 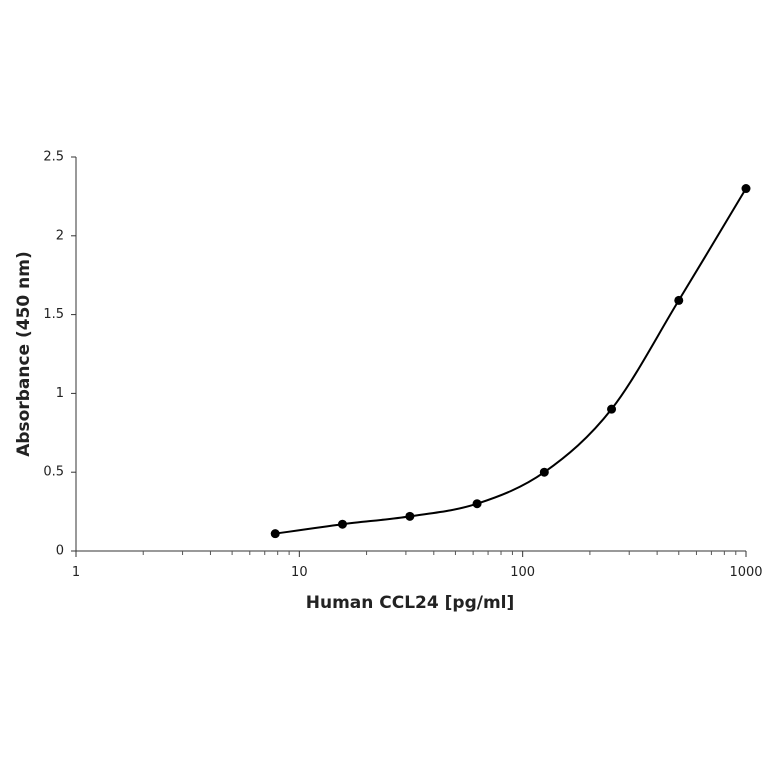 What do you see at coordinates (60, 235) in the screenshot?
I see `y-tick-label: 2` at bounding box center [60, 235].